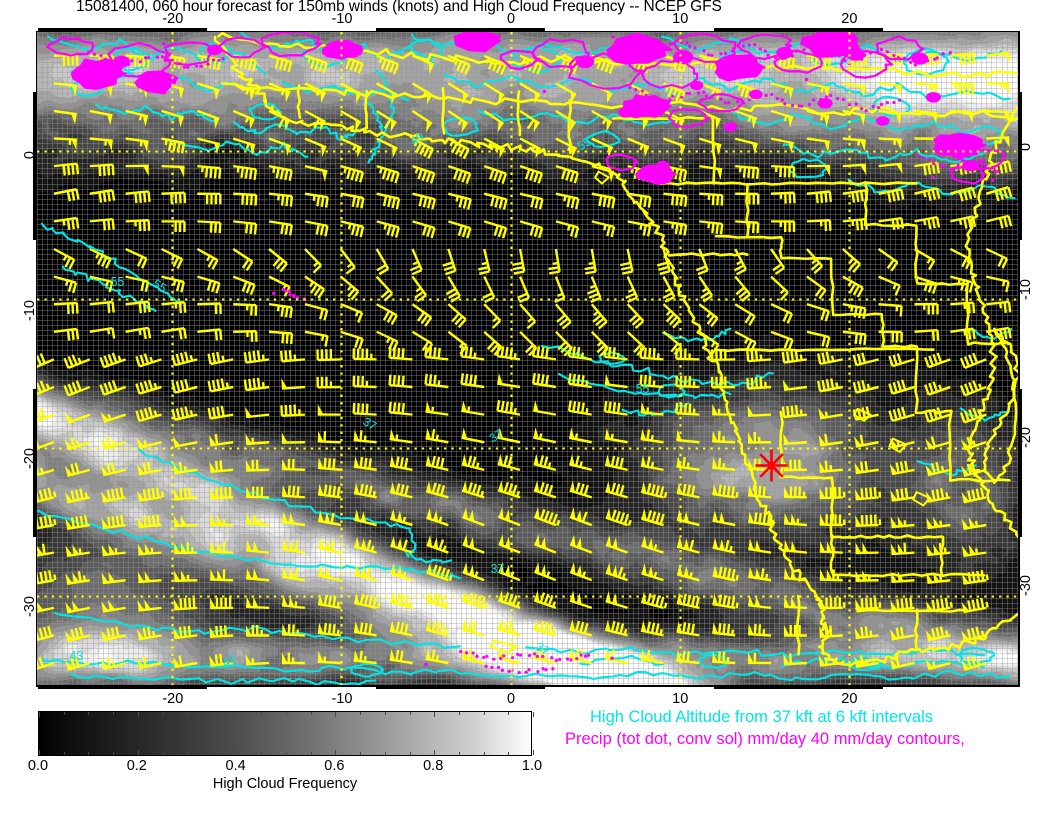  I want to click on colorbar-label-0.0: 0.0, so click(38, 766).